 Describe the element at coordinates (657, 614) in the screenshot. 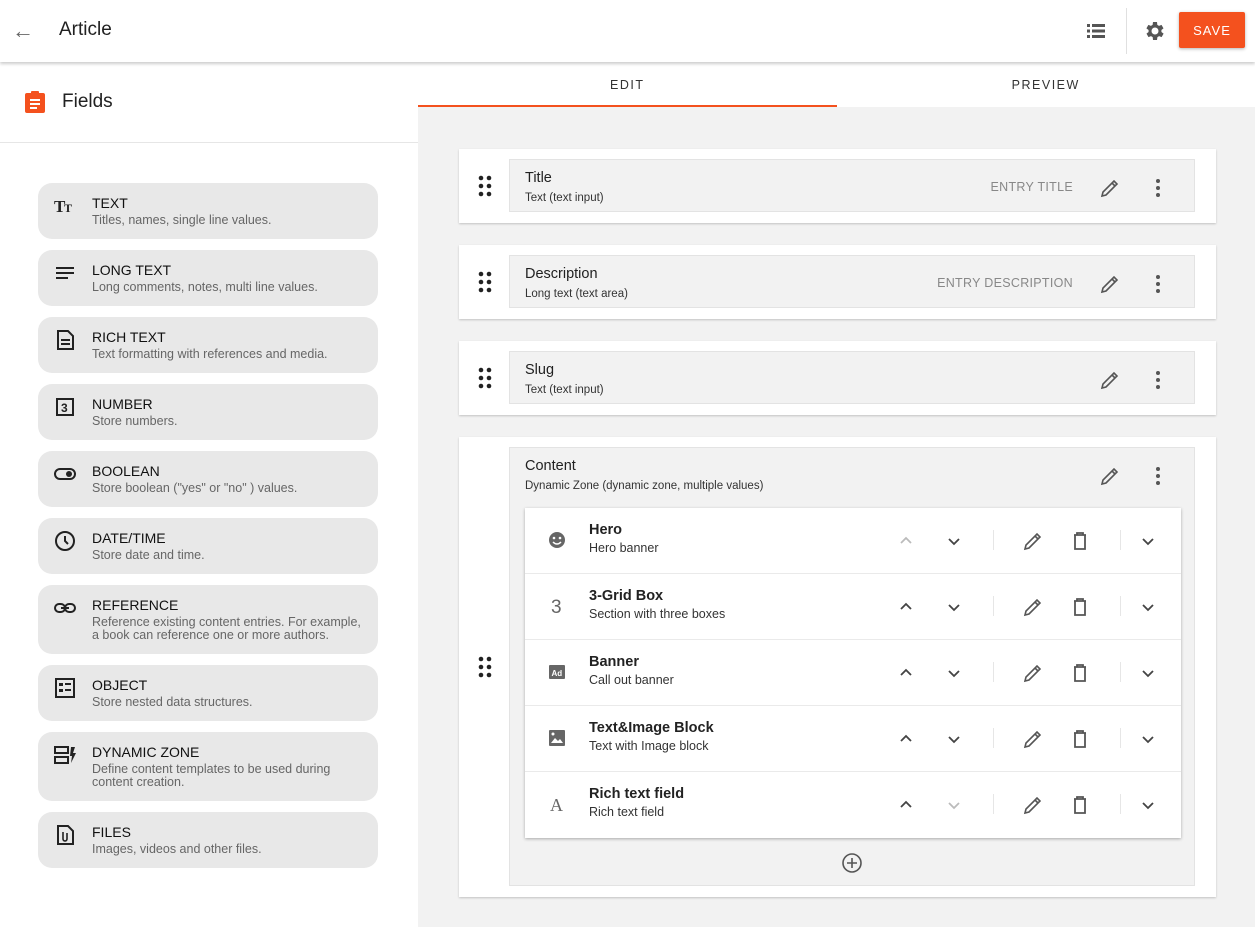

I see `component-desc: Section with three boxes` at that location.